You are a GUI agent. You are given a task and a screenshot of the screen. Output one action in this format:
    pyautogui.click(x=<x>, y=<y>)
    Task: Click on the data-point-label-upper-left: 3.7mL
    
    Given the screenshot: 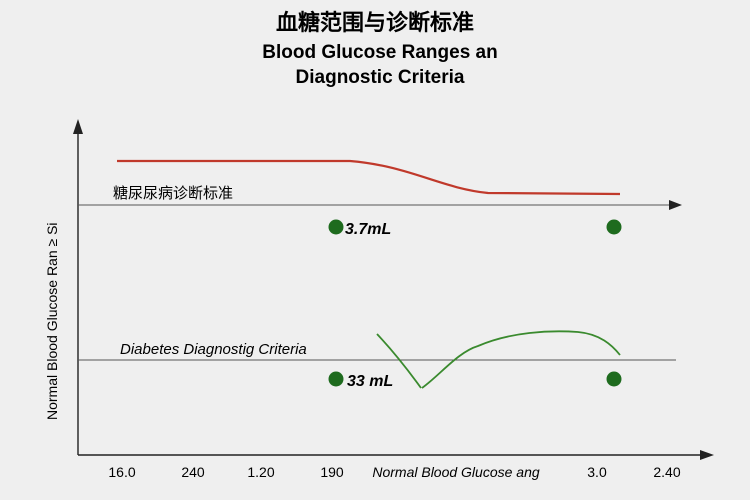 What is the action you would take?
    pyautogui.click(x=368, y=229)
    